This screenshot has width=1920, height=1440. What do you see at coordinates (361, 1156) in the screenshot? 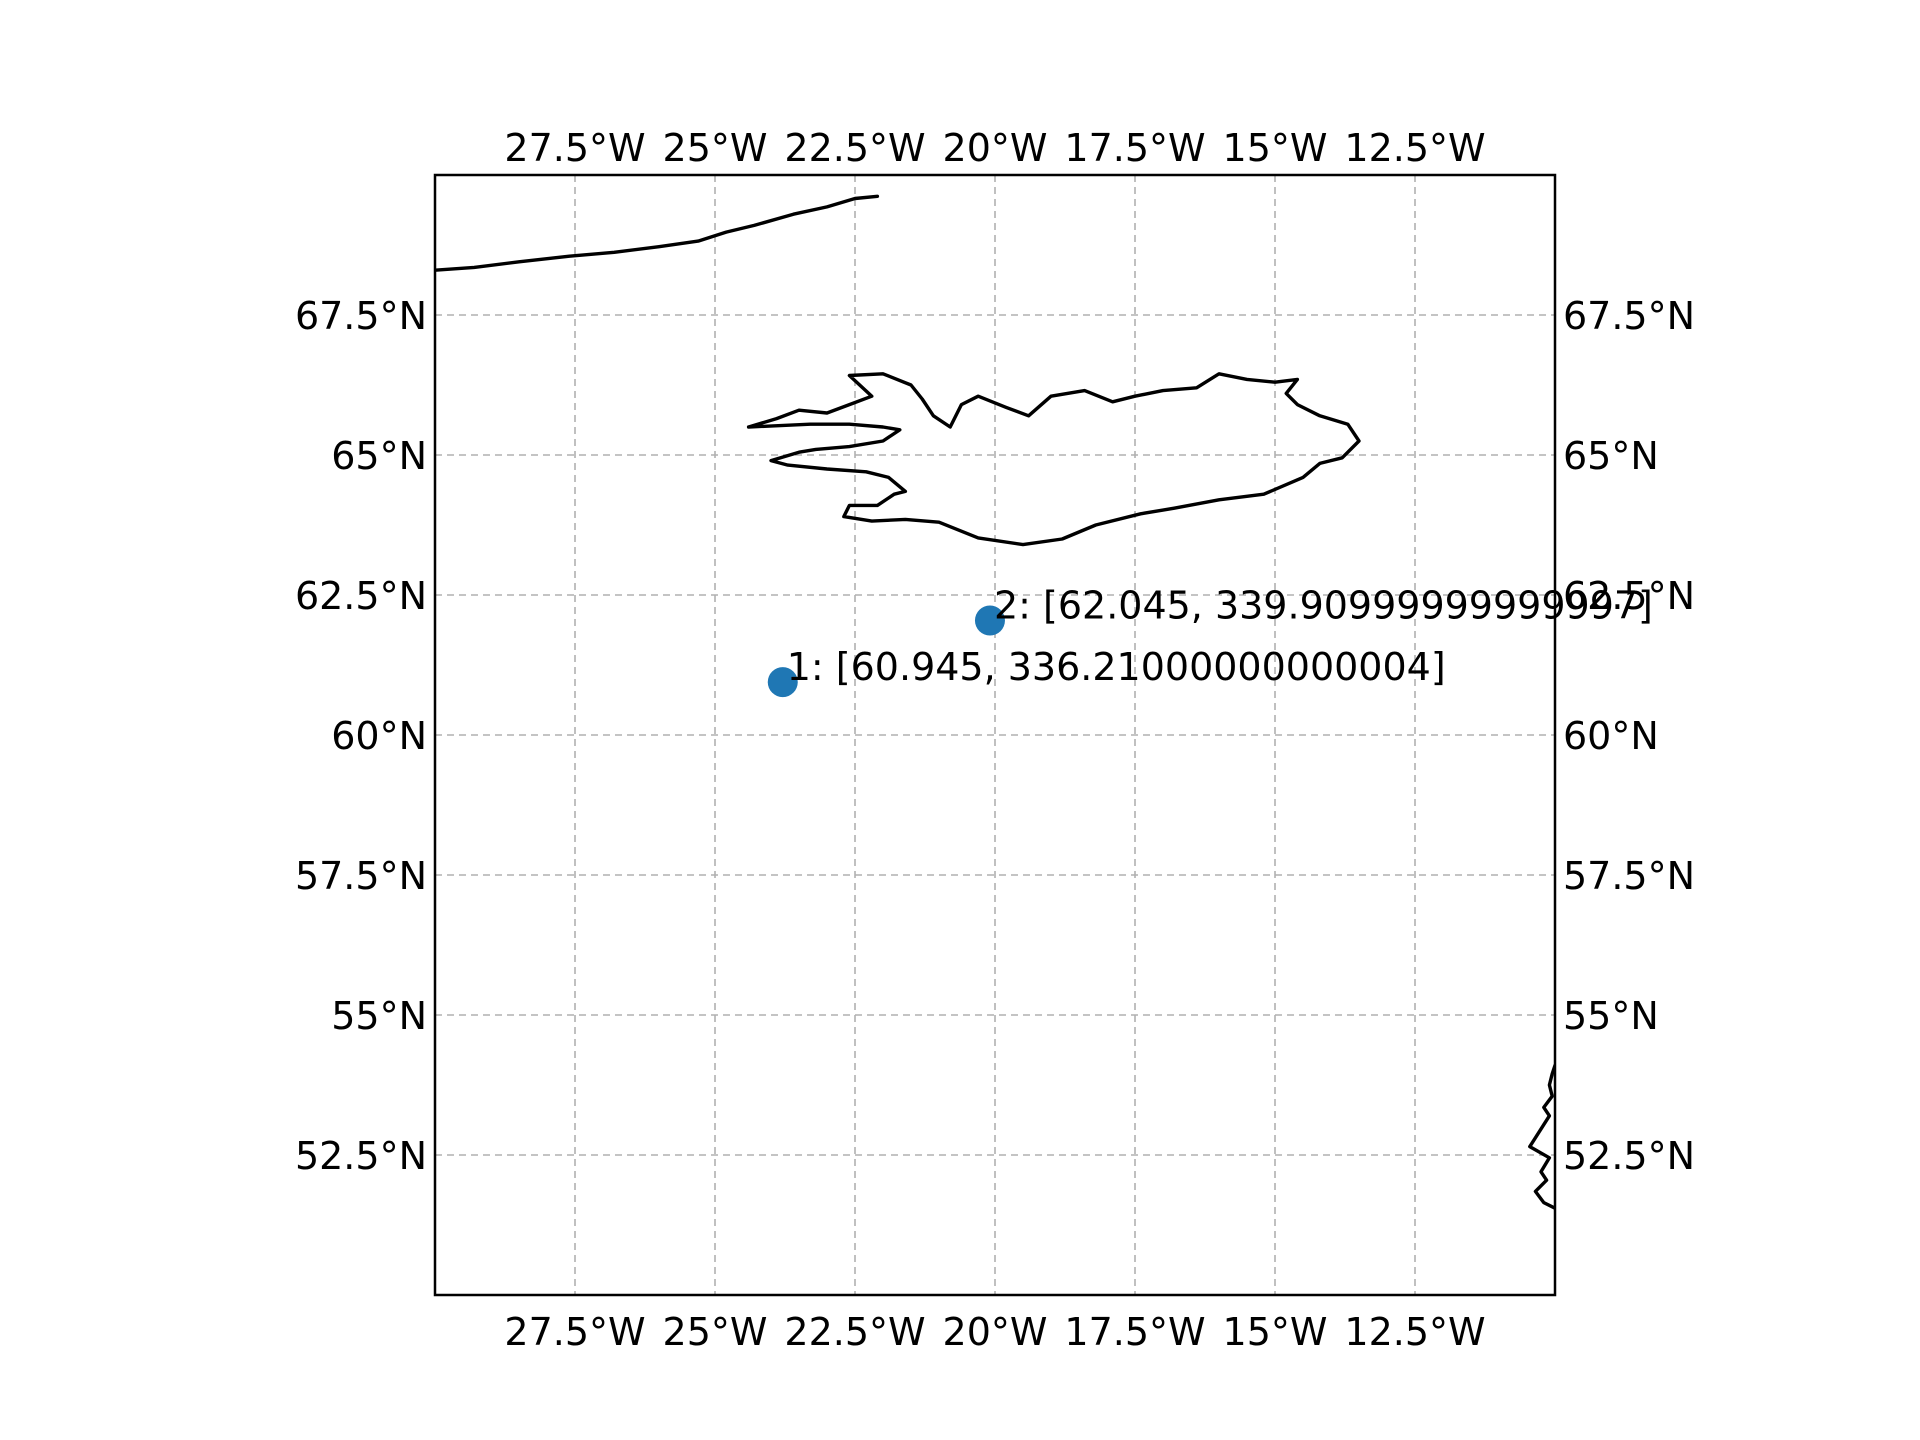
I see `y-tick-label-left: 52.5°N` at bounding box center [361, 1156].